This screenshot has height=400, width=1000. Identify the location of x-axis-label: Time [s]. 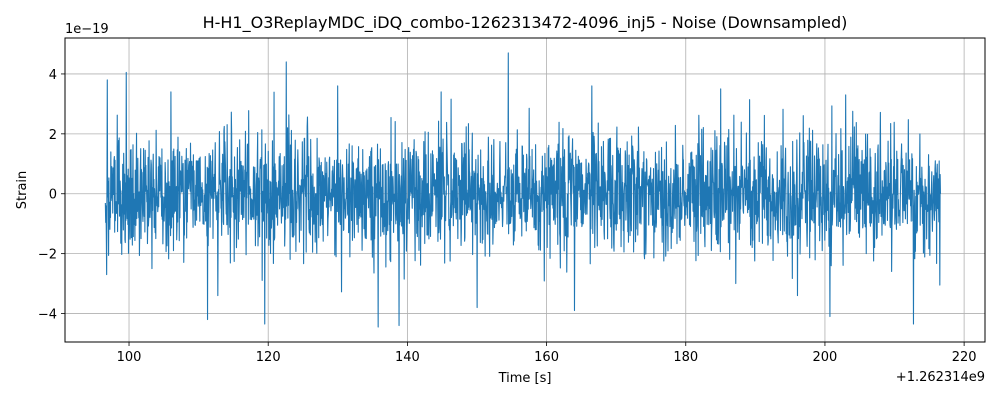
(525, 378).